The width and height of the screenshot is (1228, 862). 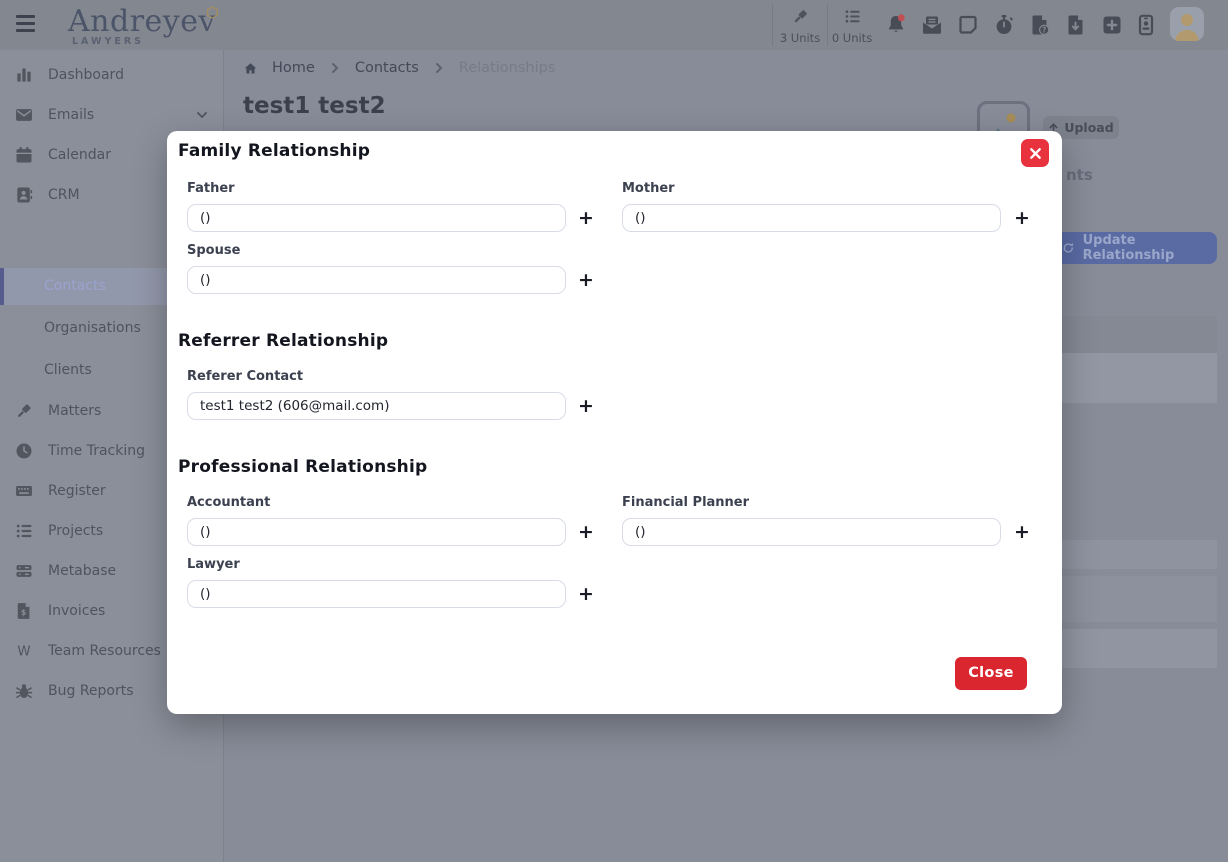 What do you see at coordinates (112, 411) in the screenshot?
I see `sidebar-item-matters: Matters` at bounding box center [112, 411].